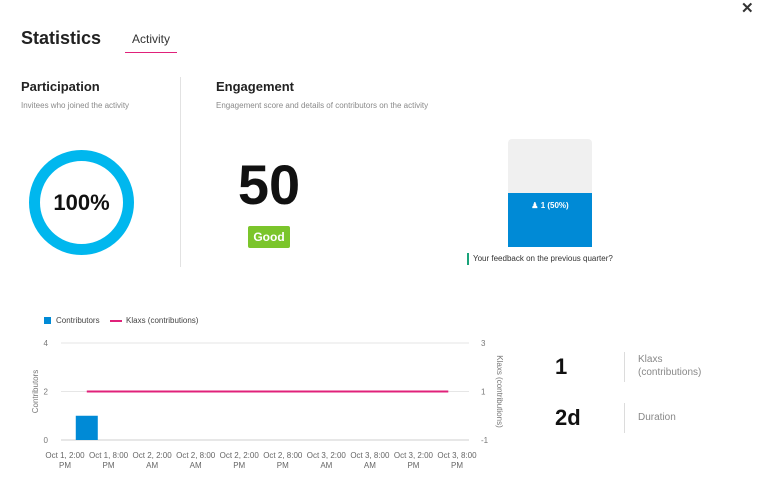 The image size is (759, 500). I want to click on engagement-bar-label: ♟ 1 (50%), so click(550, 205).